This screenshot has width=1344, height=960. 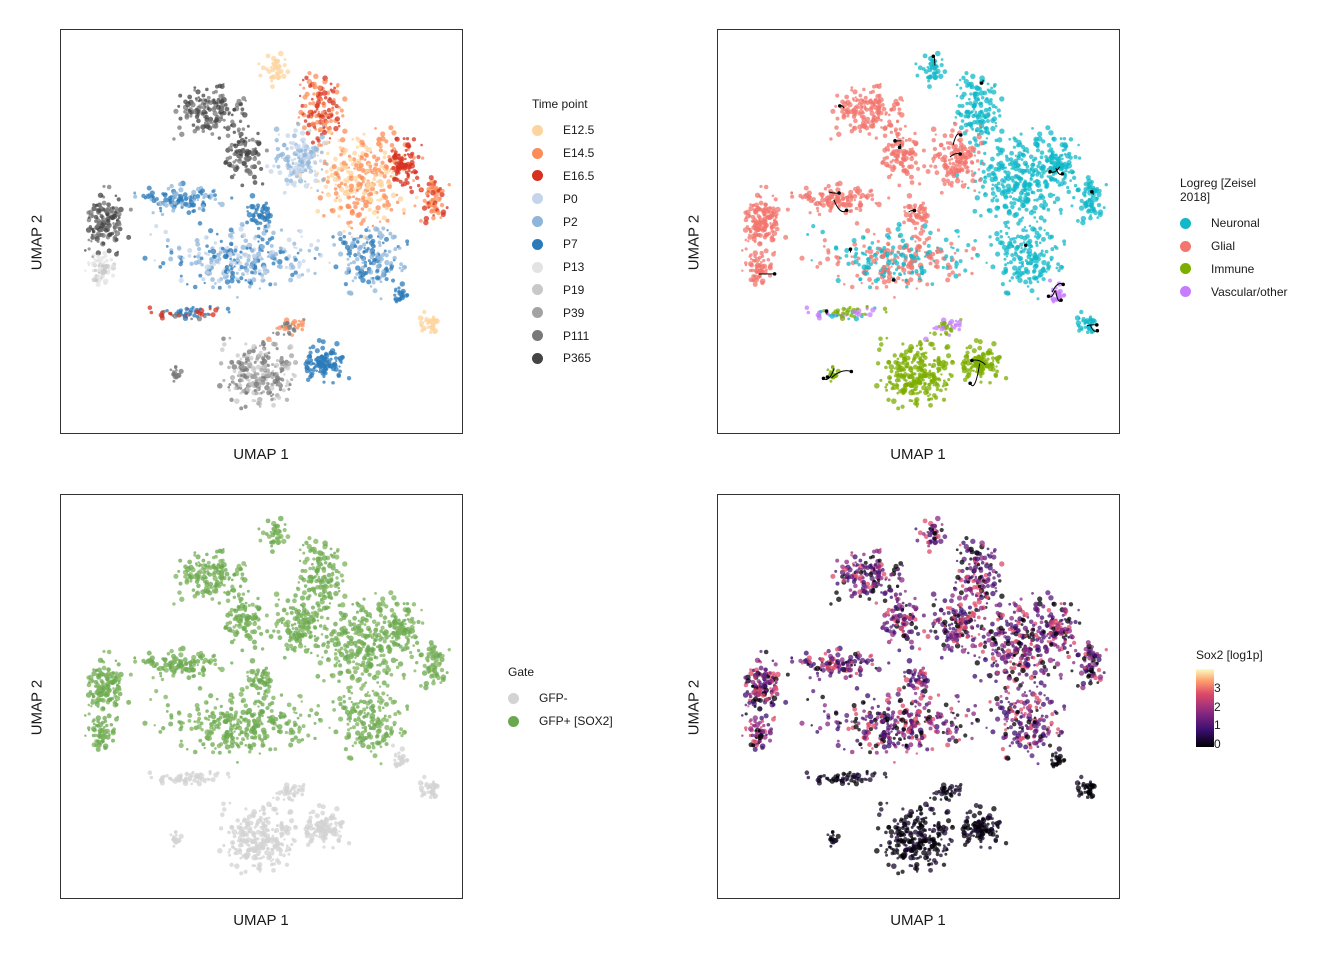 What do you see at coordinates (574, 312) in the screenshot?
I see `legend-label: P39` at bounding box center [574, 312].